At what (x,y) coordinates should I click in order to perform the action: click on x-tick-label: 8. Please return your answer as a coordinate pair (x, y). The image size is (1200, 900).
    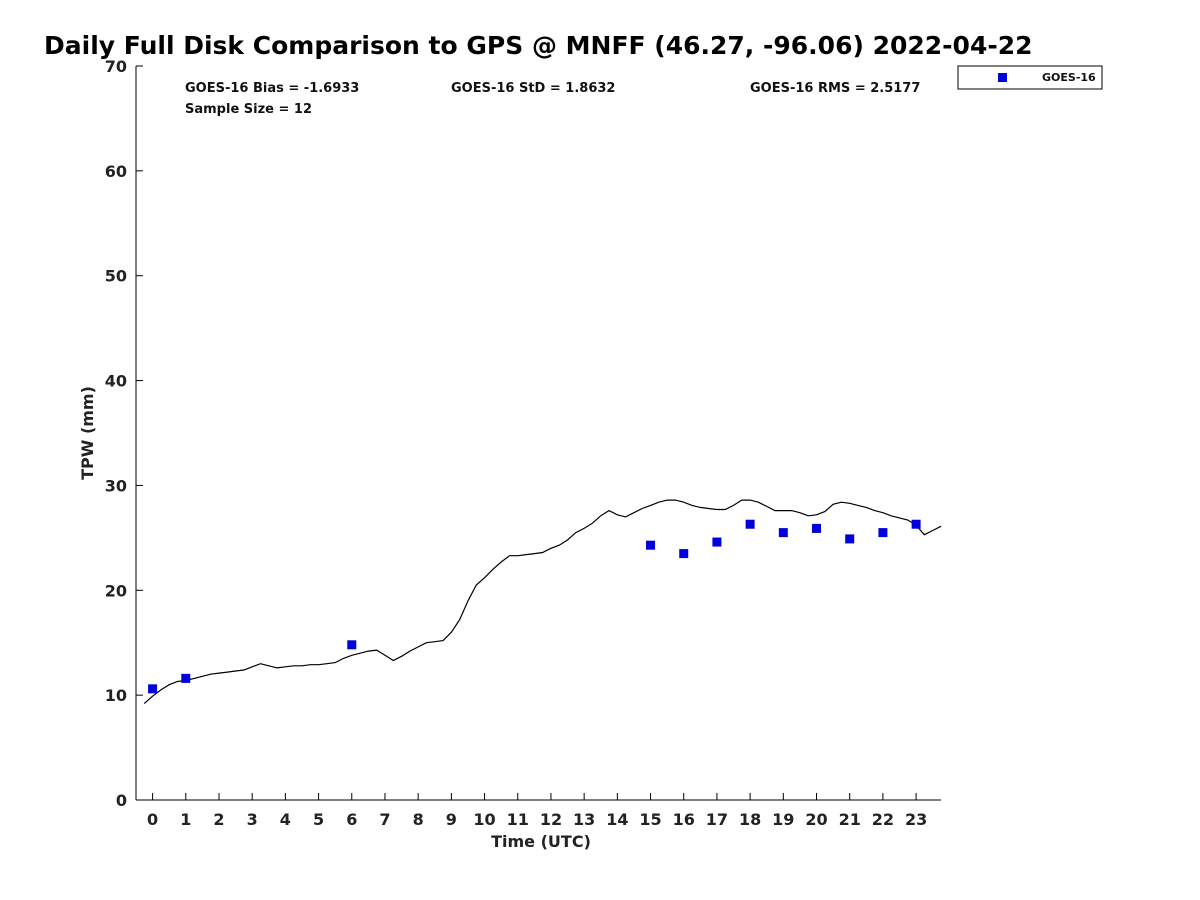
    Looking at the image, I should click on (418, 819).